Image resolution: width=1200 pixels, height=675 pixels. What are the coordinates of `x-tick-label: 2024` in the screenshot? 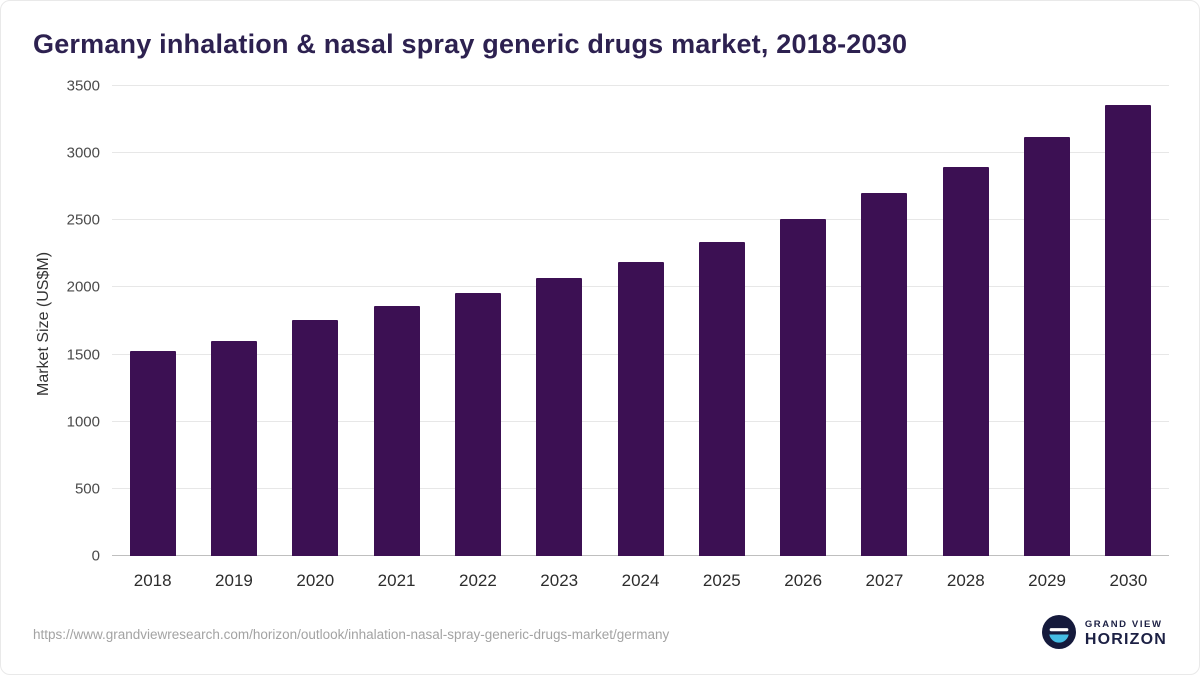 It's located at (640, 580).